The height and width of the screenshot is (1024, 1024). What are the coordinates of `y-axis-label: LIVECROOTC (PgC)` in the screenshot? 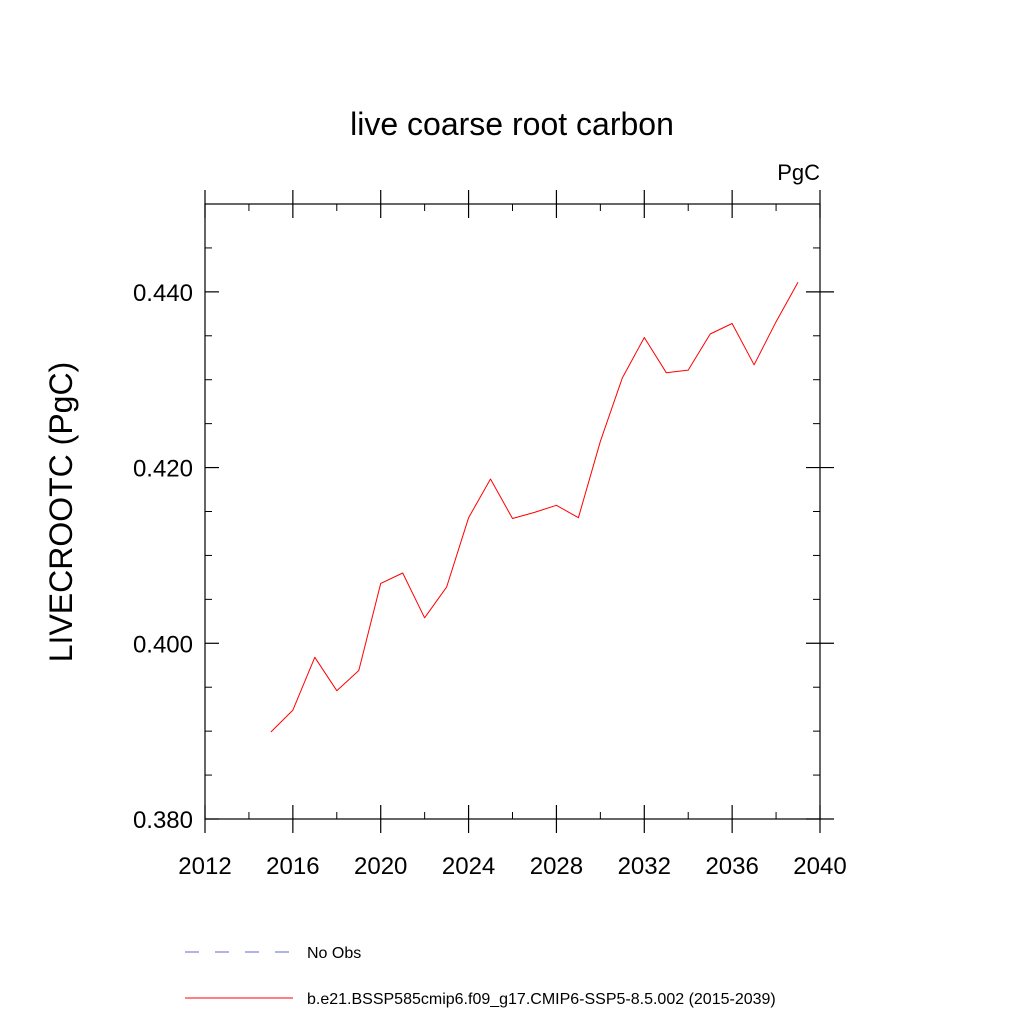 It's located at (61, 512).